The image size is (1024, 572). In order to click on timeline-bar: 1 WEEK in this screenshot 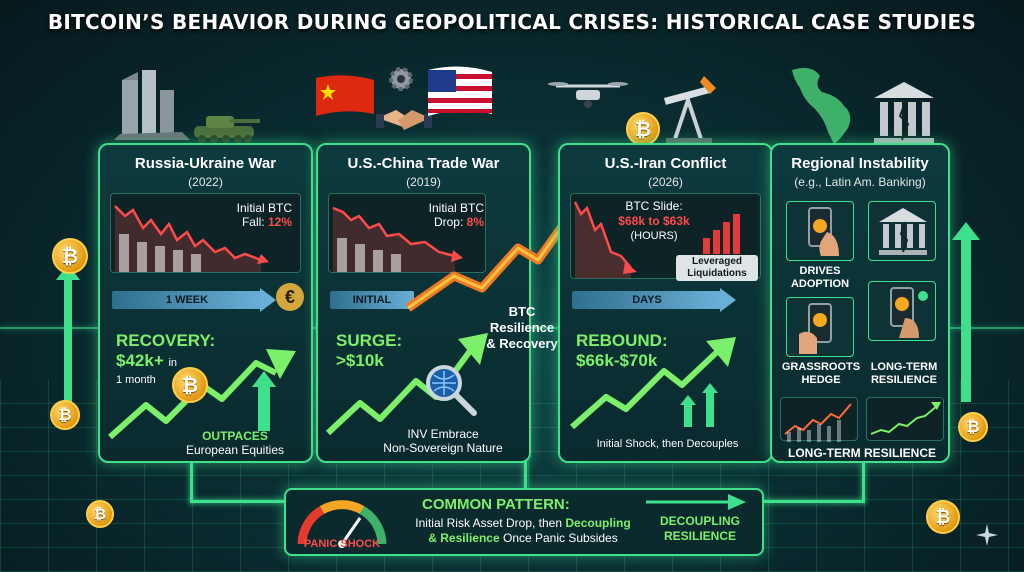, I will do `click(187, 300)`.